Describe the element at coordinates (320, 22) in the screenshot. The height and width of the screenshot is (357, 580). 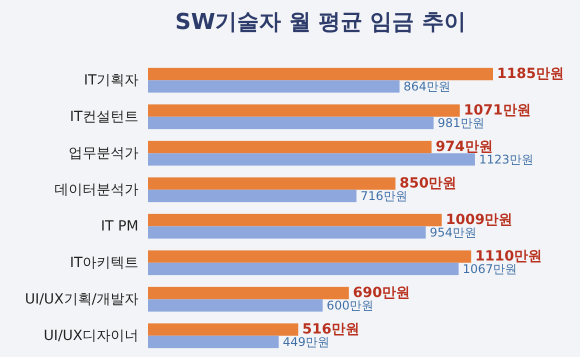
I see `chart-title: SW기술자 월 평균 임금 추이` at that location.